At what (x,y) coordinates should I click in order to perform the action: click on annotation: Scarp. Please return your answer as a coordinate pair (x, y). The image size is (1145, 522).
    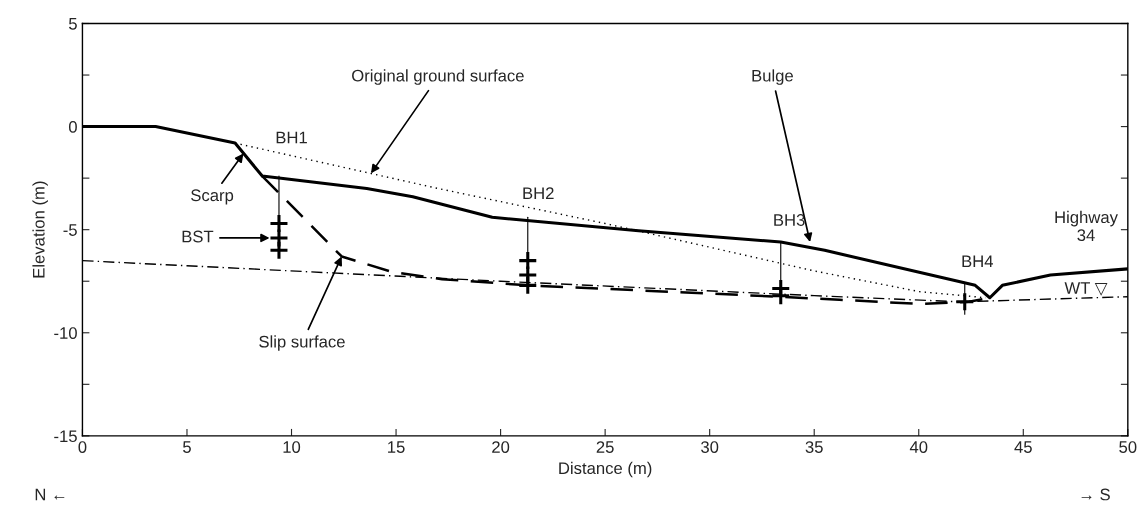
    Looking at the image, I should click on (212, 197).